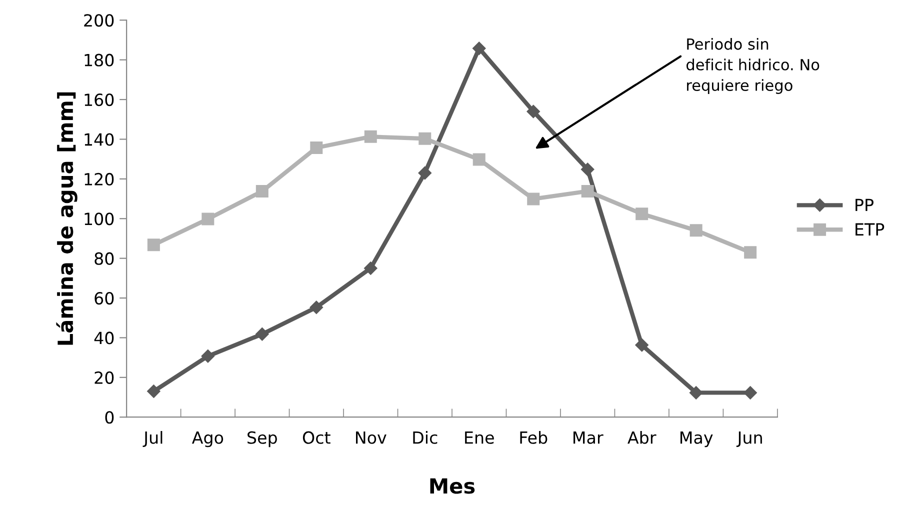 This screenshot has height=530, width=904. Describe the element at coordinates (870, 229) in the screenshot. I see `legend-label: ETP` at that location.